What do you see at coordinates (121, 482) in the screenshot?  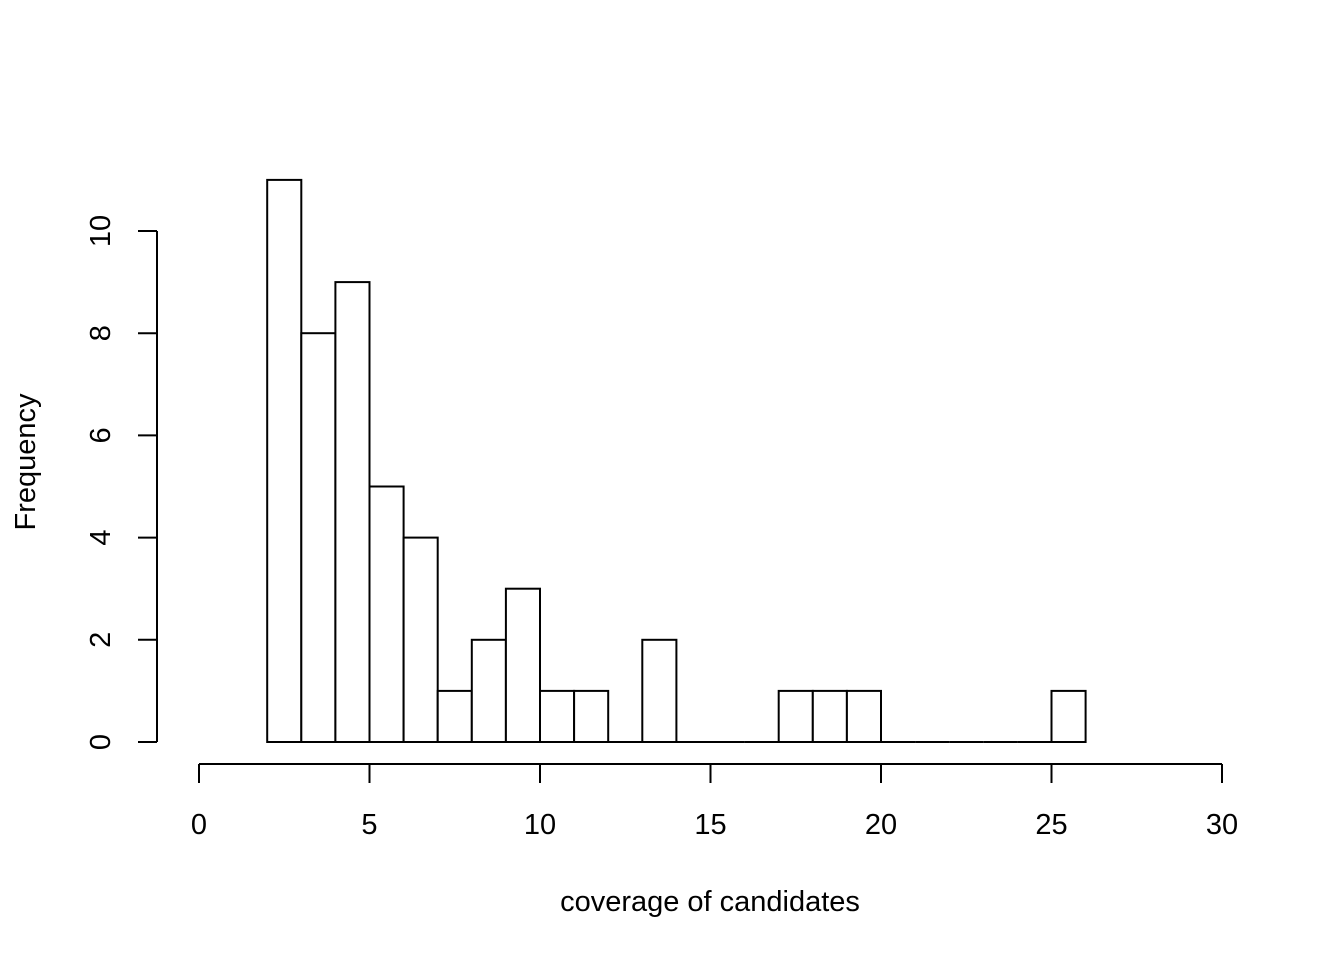 I see `y-axis: 0 2 4 6 8 10` at bounding box center [121, 482].